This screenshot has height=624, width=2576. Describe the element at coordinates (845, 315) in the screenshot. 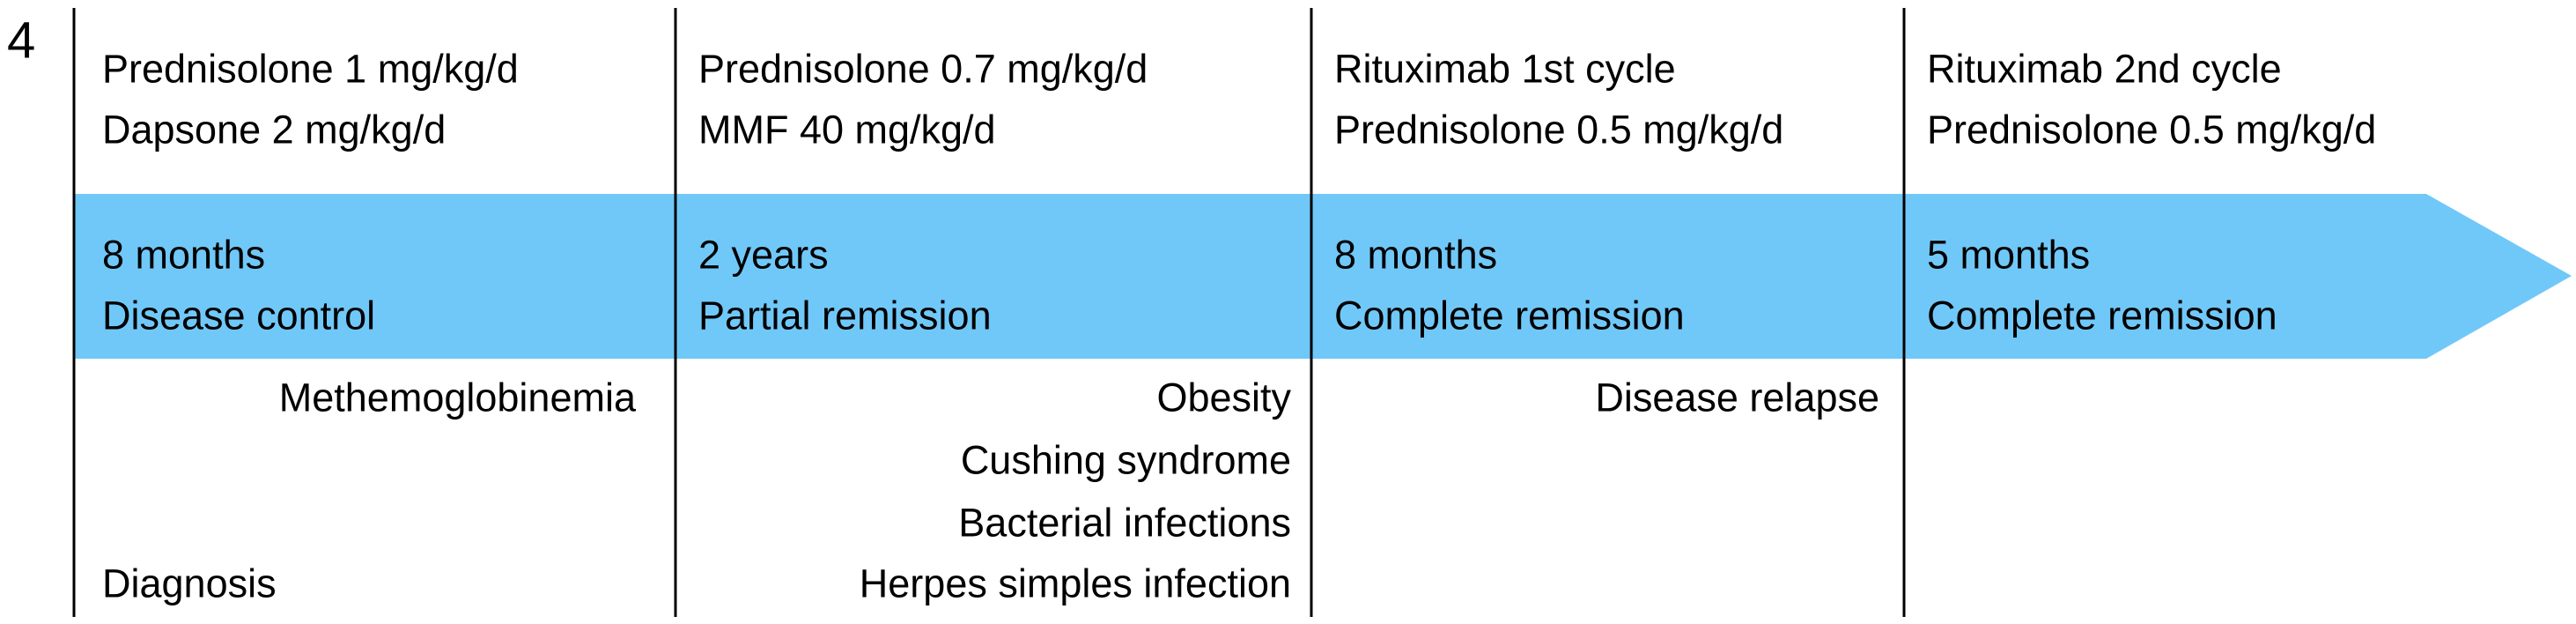

I see `outcome: Partial remission` at that location.